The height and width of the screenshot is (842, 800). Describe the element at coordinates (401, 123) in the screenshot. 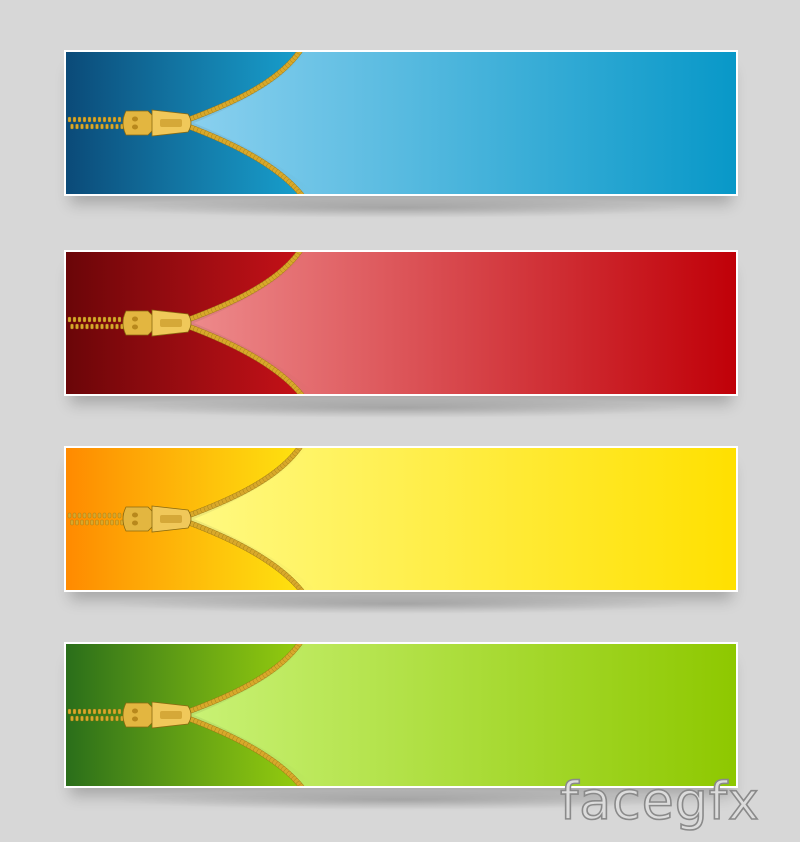

I see `banner-blue` at that location.